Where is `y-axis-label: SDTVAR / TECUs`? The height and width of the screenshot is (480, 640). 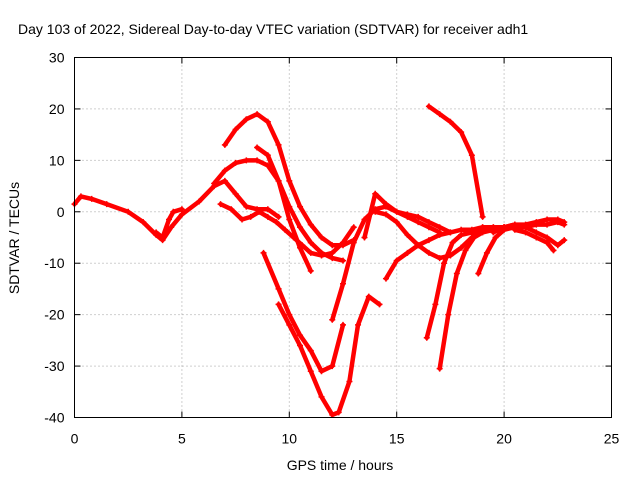
y-axis-label: SDTVAR / TECUs is located at coordinates (14, 238).